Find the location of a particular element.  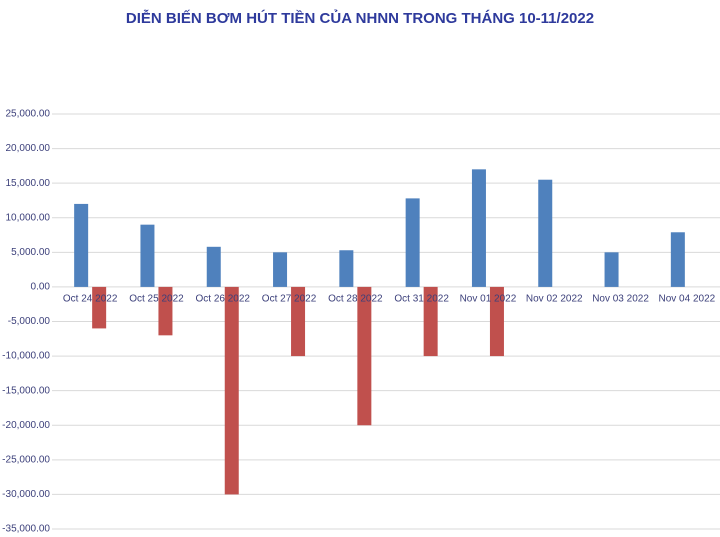

y-tick-label: -25,000.00 is located at coordinates (26, 459).